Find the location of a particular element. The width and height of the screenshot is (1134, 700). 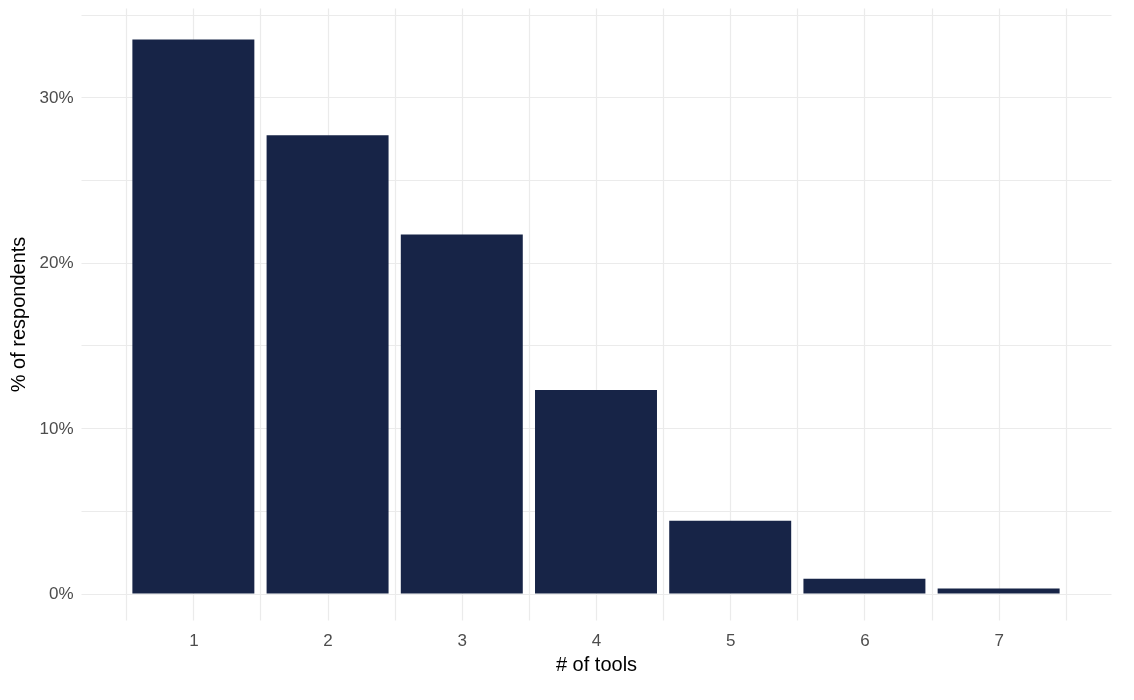

y-tick-label: 20% is located at coordinates (56, 263).